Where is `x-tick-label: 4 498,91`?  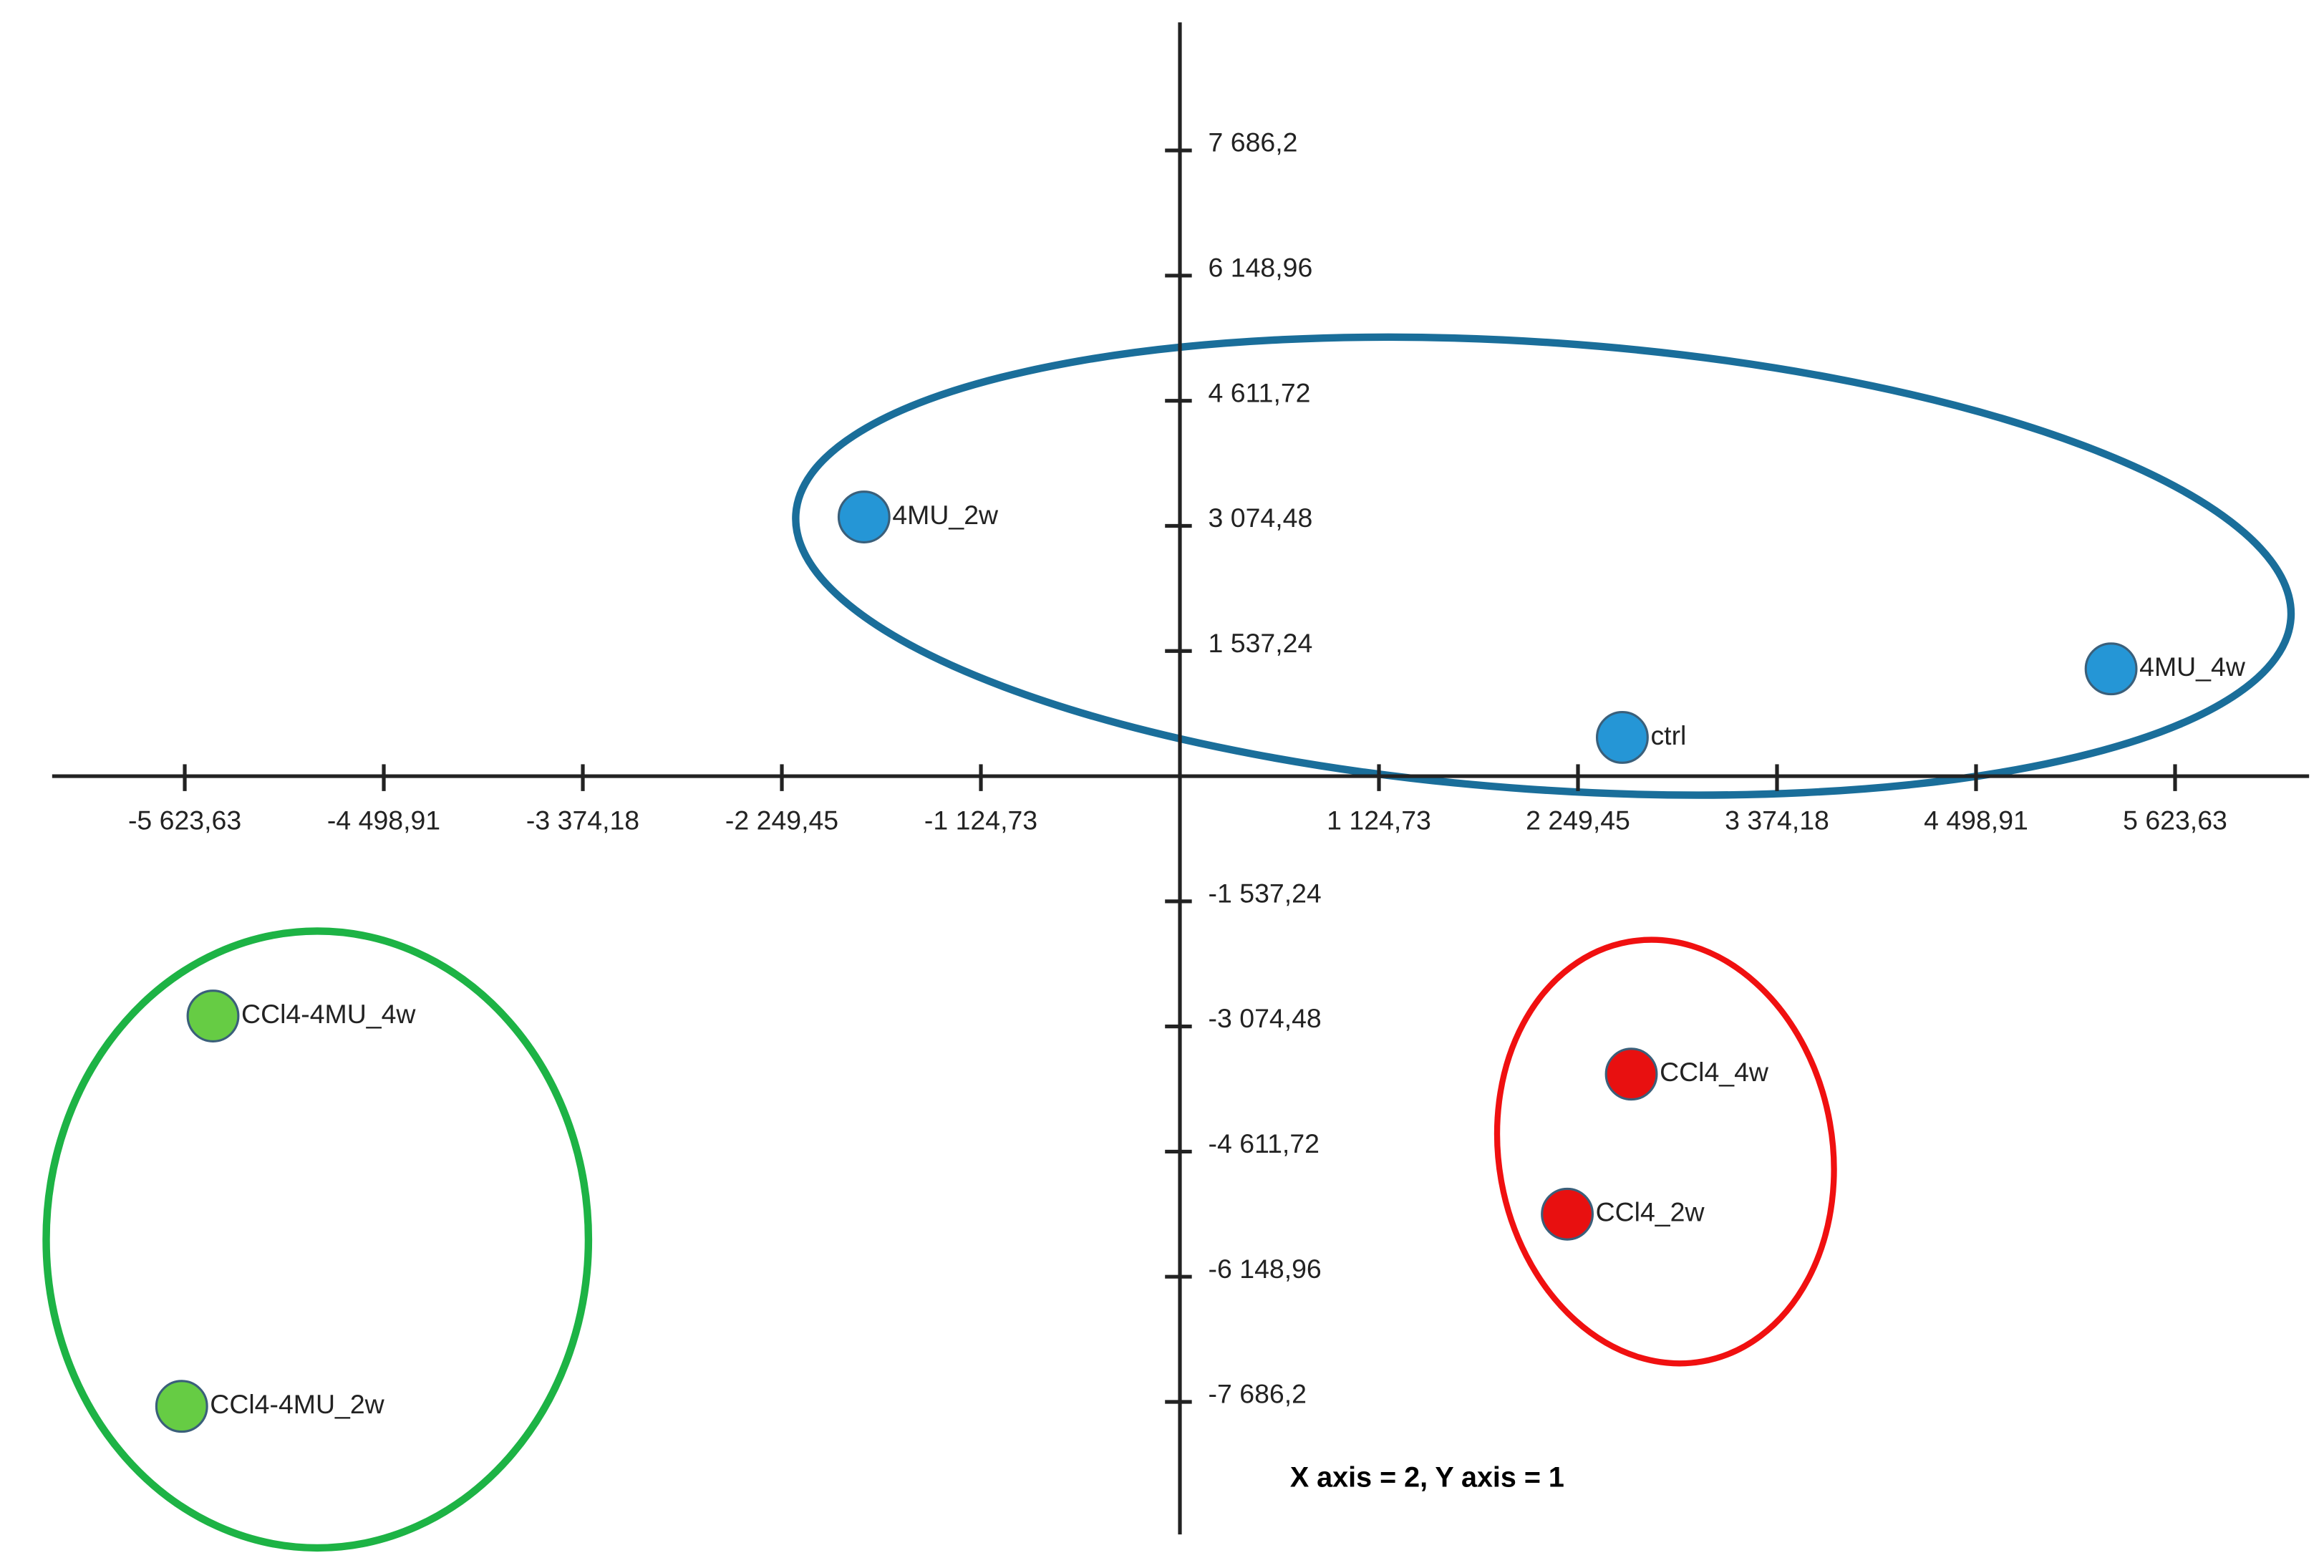 x-tick-label: 4 498,91 is located at coordinates (1976, 820).